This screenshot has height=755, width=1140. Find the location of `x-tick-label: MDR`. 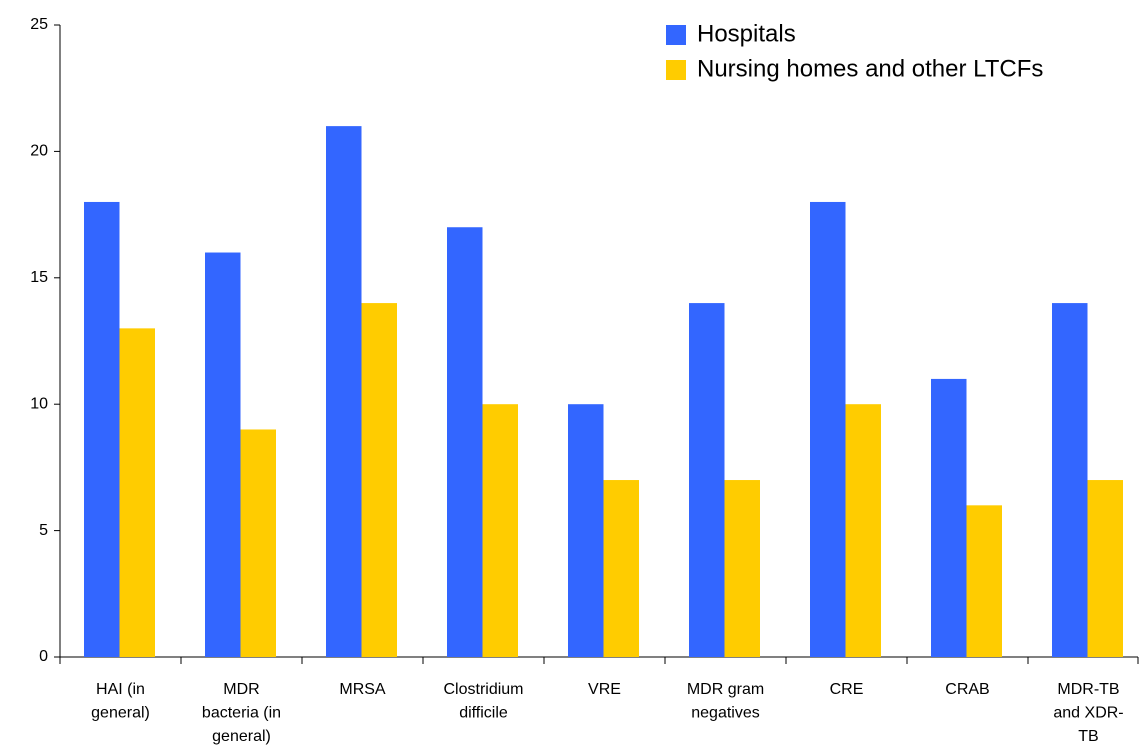

x-tick-label: MDR is located at coordinates (241, 689).